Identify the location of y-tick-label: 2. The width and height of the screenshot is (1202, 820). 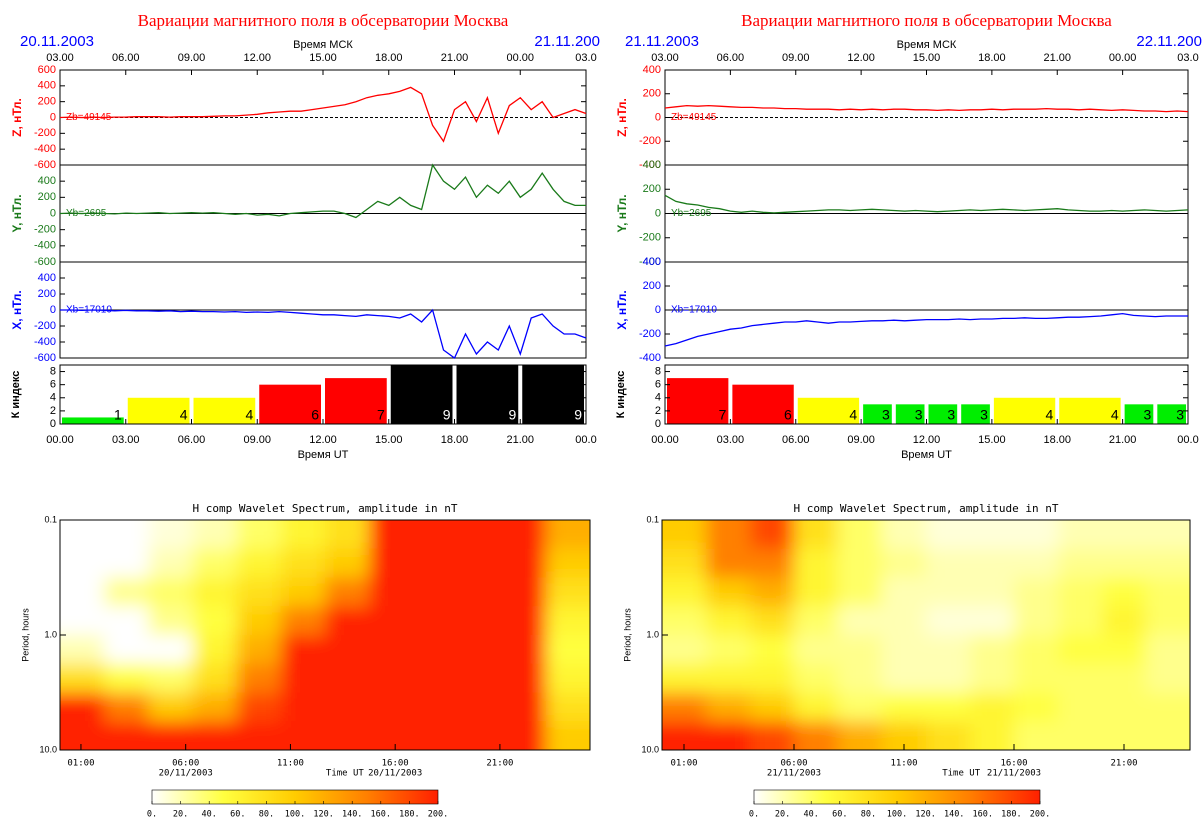
(658, 411).